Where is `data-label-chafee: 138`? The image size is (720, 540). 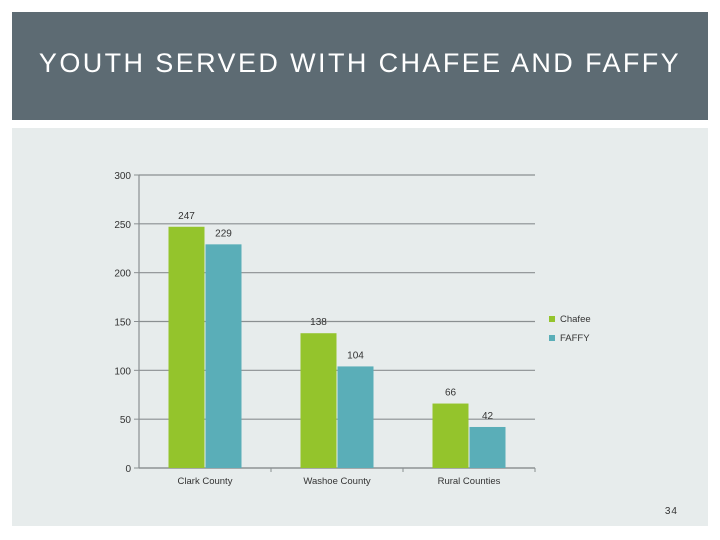 data-label-chafee: 138 is located at coordinates (318, 322).